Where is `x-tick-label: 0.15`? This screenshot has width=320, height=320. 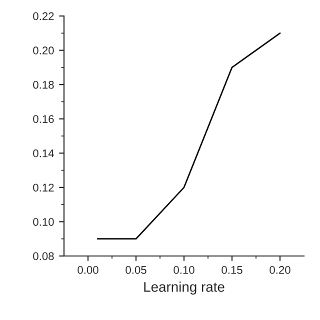 x-tick-label: 0.15 is located at coordinates (232, 270).